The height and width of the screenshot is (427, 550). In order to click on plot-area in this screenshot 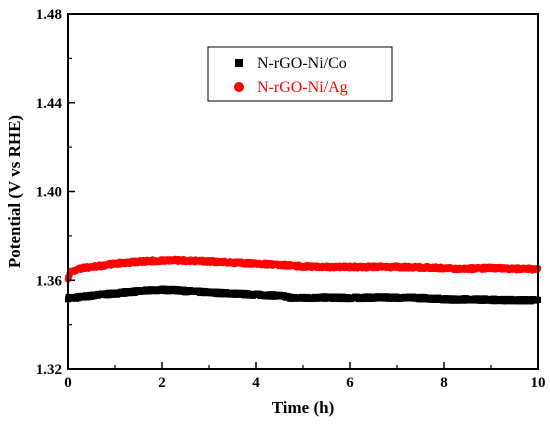, I will do `click(303, 280)`.